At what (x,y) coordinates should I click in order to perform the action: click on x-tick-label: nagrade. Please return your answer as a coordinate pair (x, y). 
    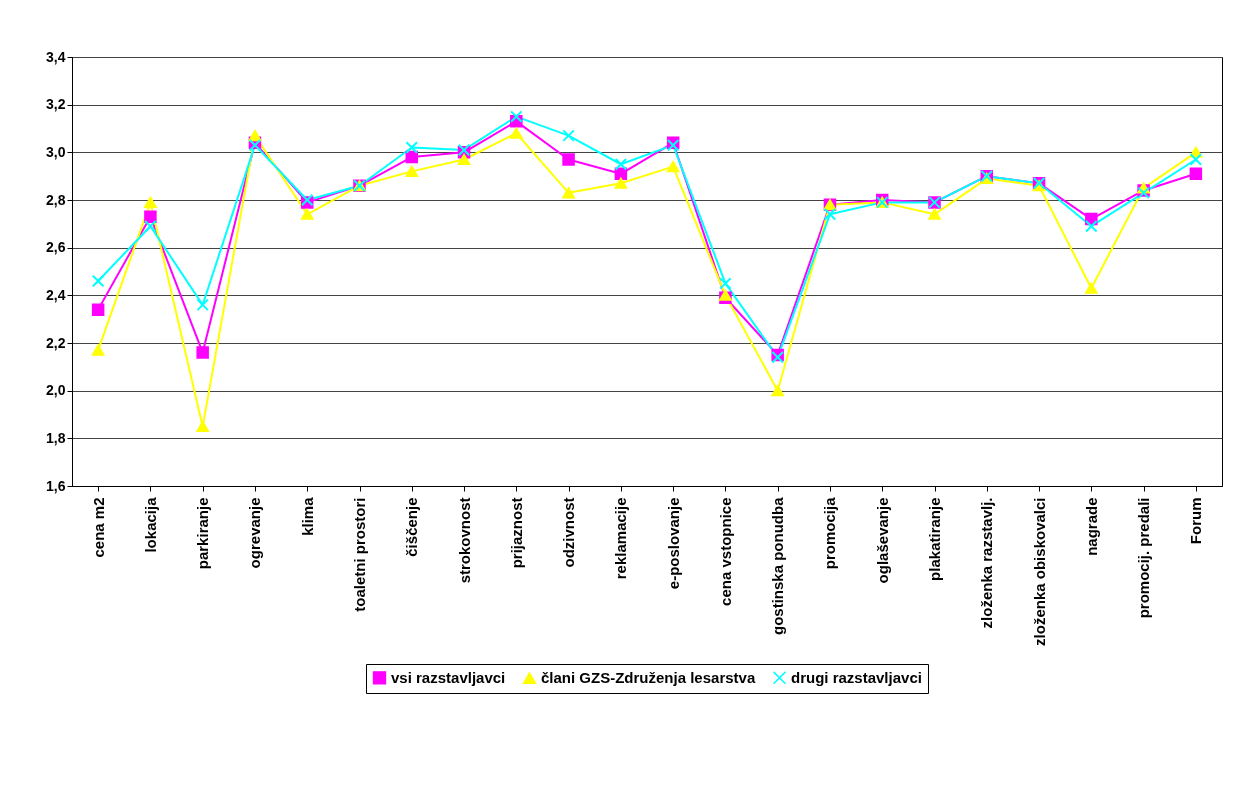
    Looking at the image, I should click on (1091, 526).